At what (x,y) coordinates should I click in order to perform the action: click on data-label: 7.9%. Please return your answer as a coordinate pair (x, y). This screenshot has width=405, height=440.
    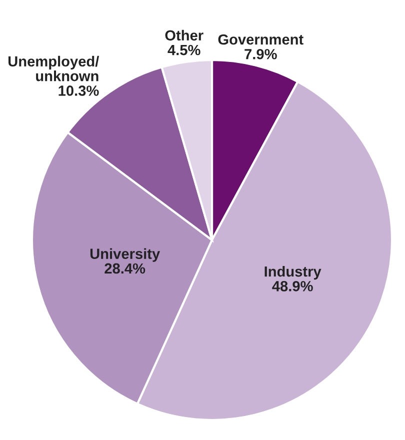
    Looking at the image, I should click on (260, 54).